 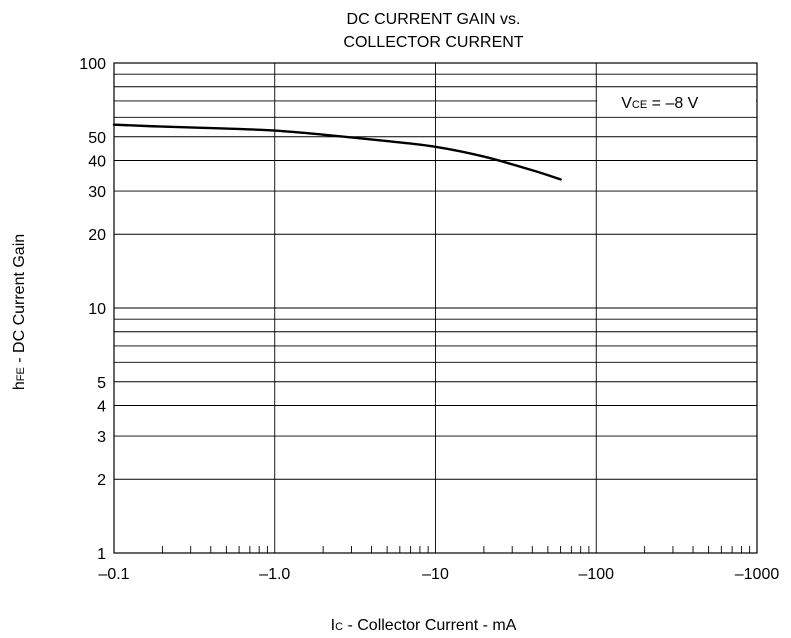 I want to click on x-axis-label-subscript: C, so click(x=339, y=627).